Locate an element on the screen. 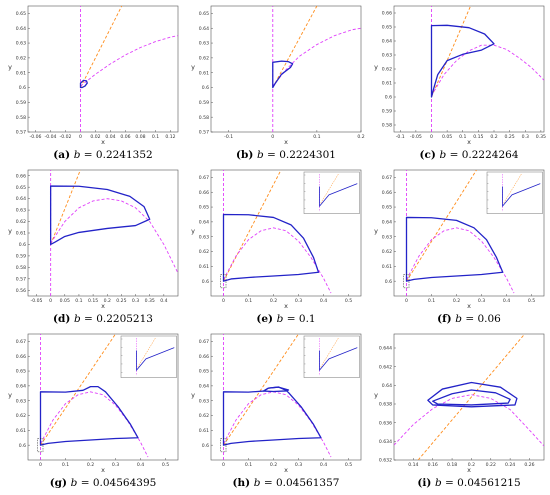 The height and width of the screenshot is (495, 550). panel-caption: (e) b = 0.1 is located at coordinates (285, 319).